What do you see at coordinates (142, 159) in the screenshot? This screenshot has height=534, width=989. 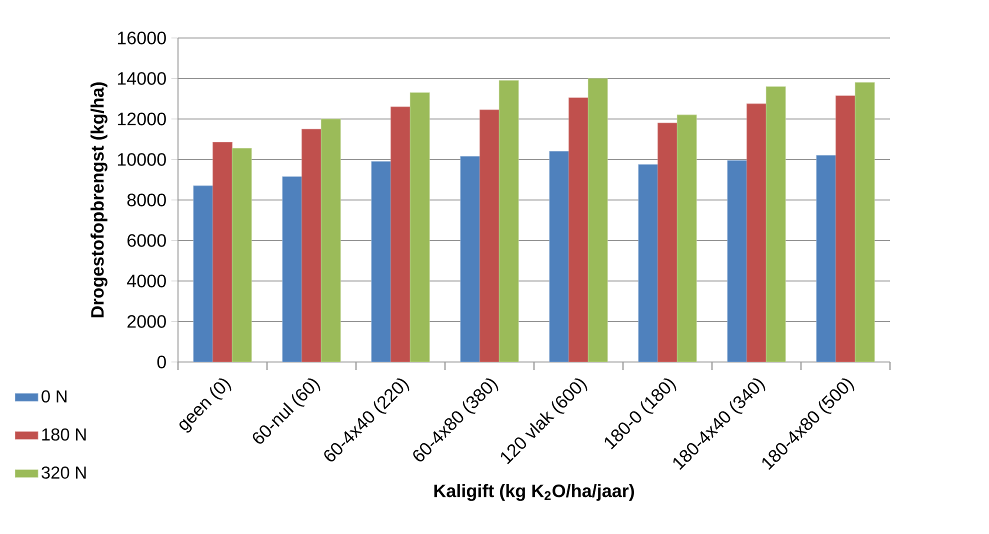 I see `y-tick-label: 10000` at bounding box center [142, 159].